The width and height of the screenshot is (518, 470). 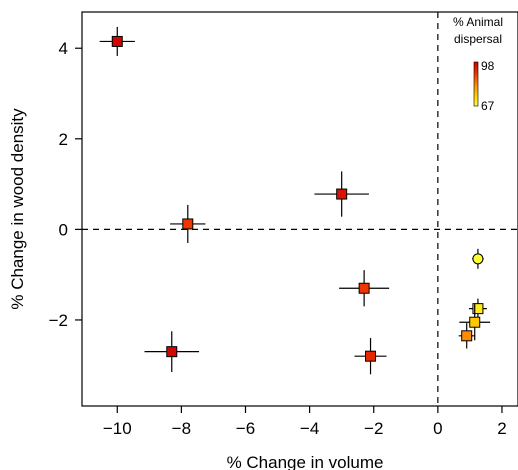 What do you see at coordinates (58, 320) in the screenshot?
I see `y-tick-label: −2` at bounding box center [58, 320].